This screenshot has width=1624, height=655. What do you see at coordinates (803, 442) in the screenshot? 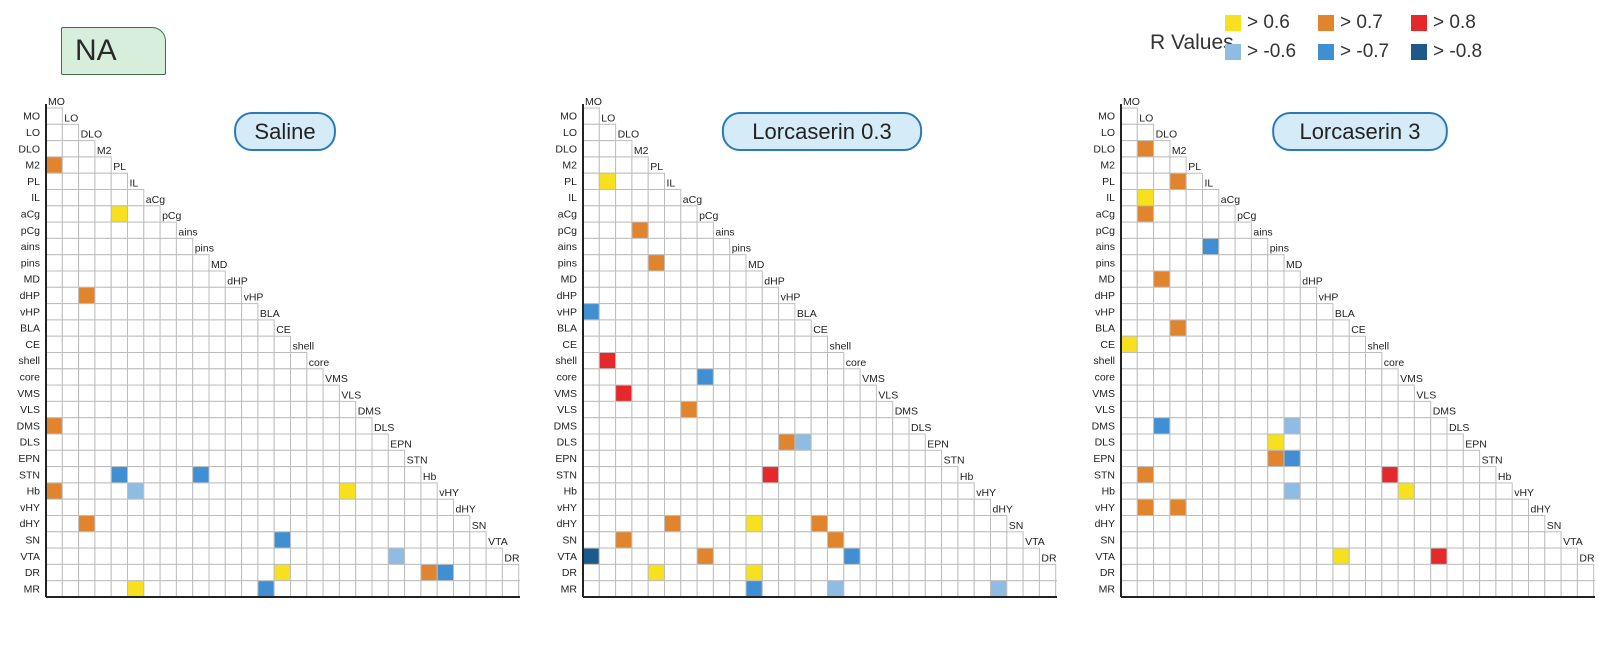
I see `cell-dls-bla` at bounding box center [803, 442].